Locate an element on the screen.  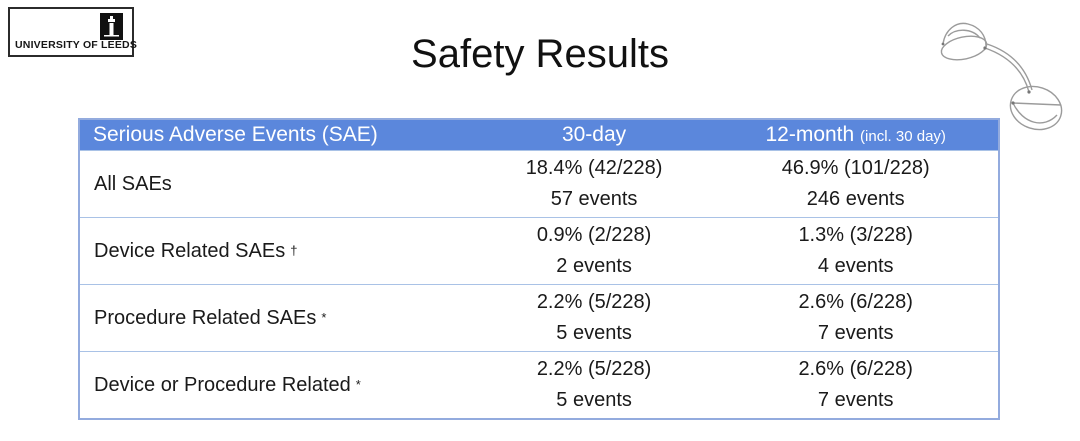
row-label: Device or Procedure Related * is located at coordinates (227, 384).